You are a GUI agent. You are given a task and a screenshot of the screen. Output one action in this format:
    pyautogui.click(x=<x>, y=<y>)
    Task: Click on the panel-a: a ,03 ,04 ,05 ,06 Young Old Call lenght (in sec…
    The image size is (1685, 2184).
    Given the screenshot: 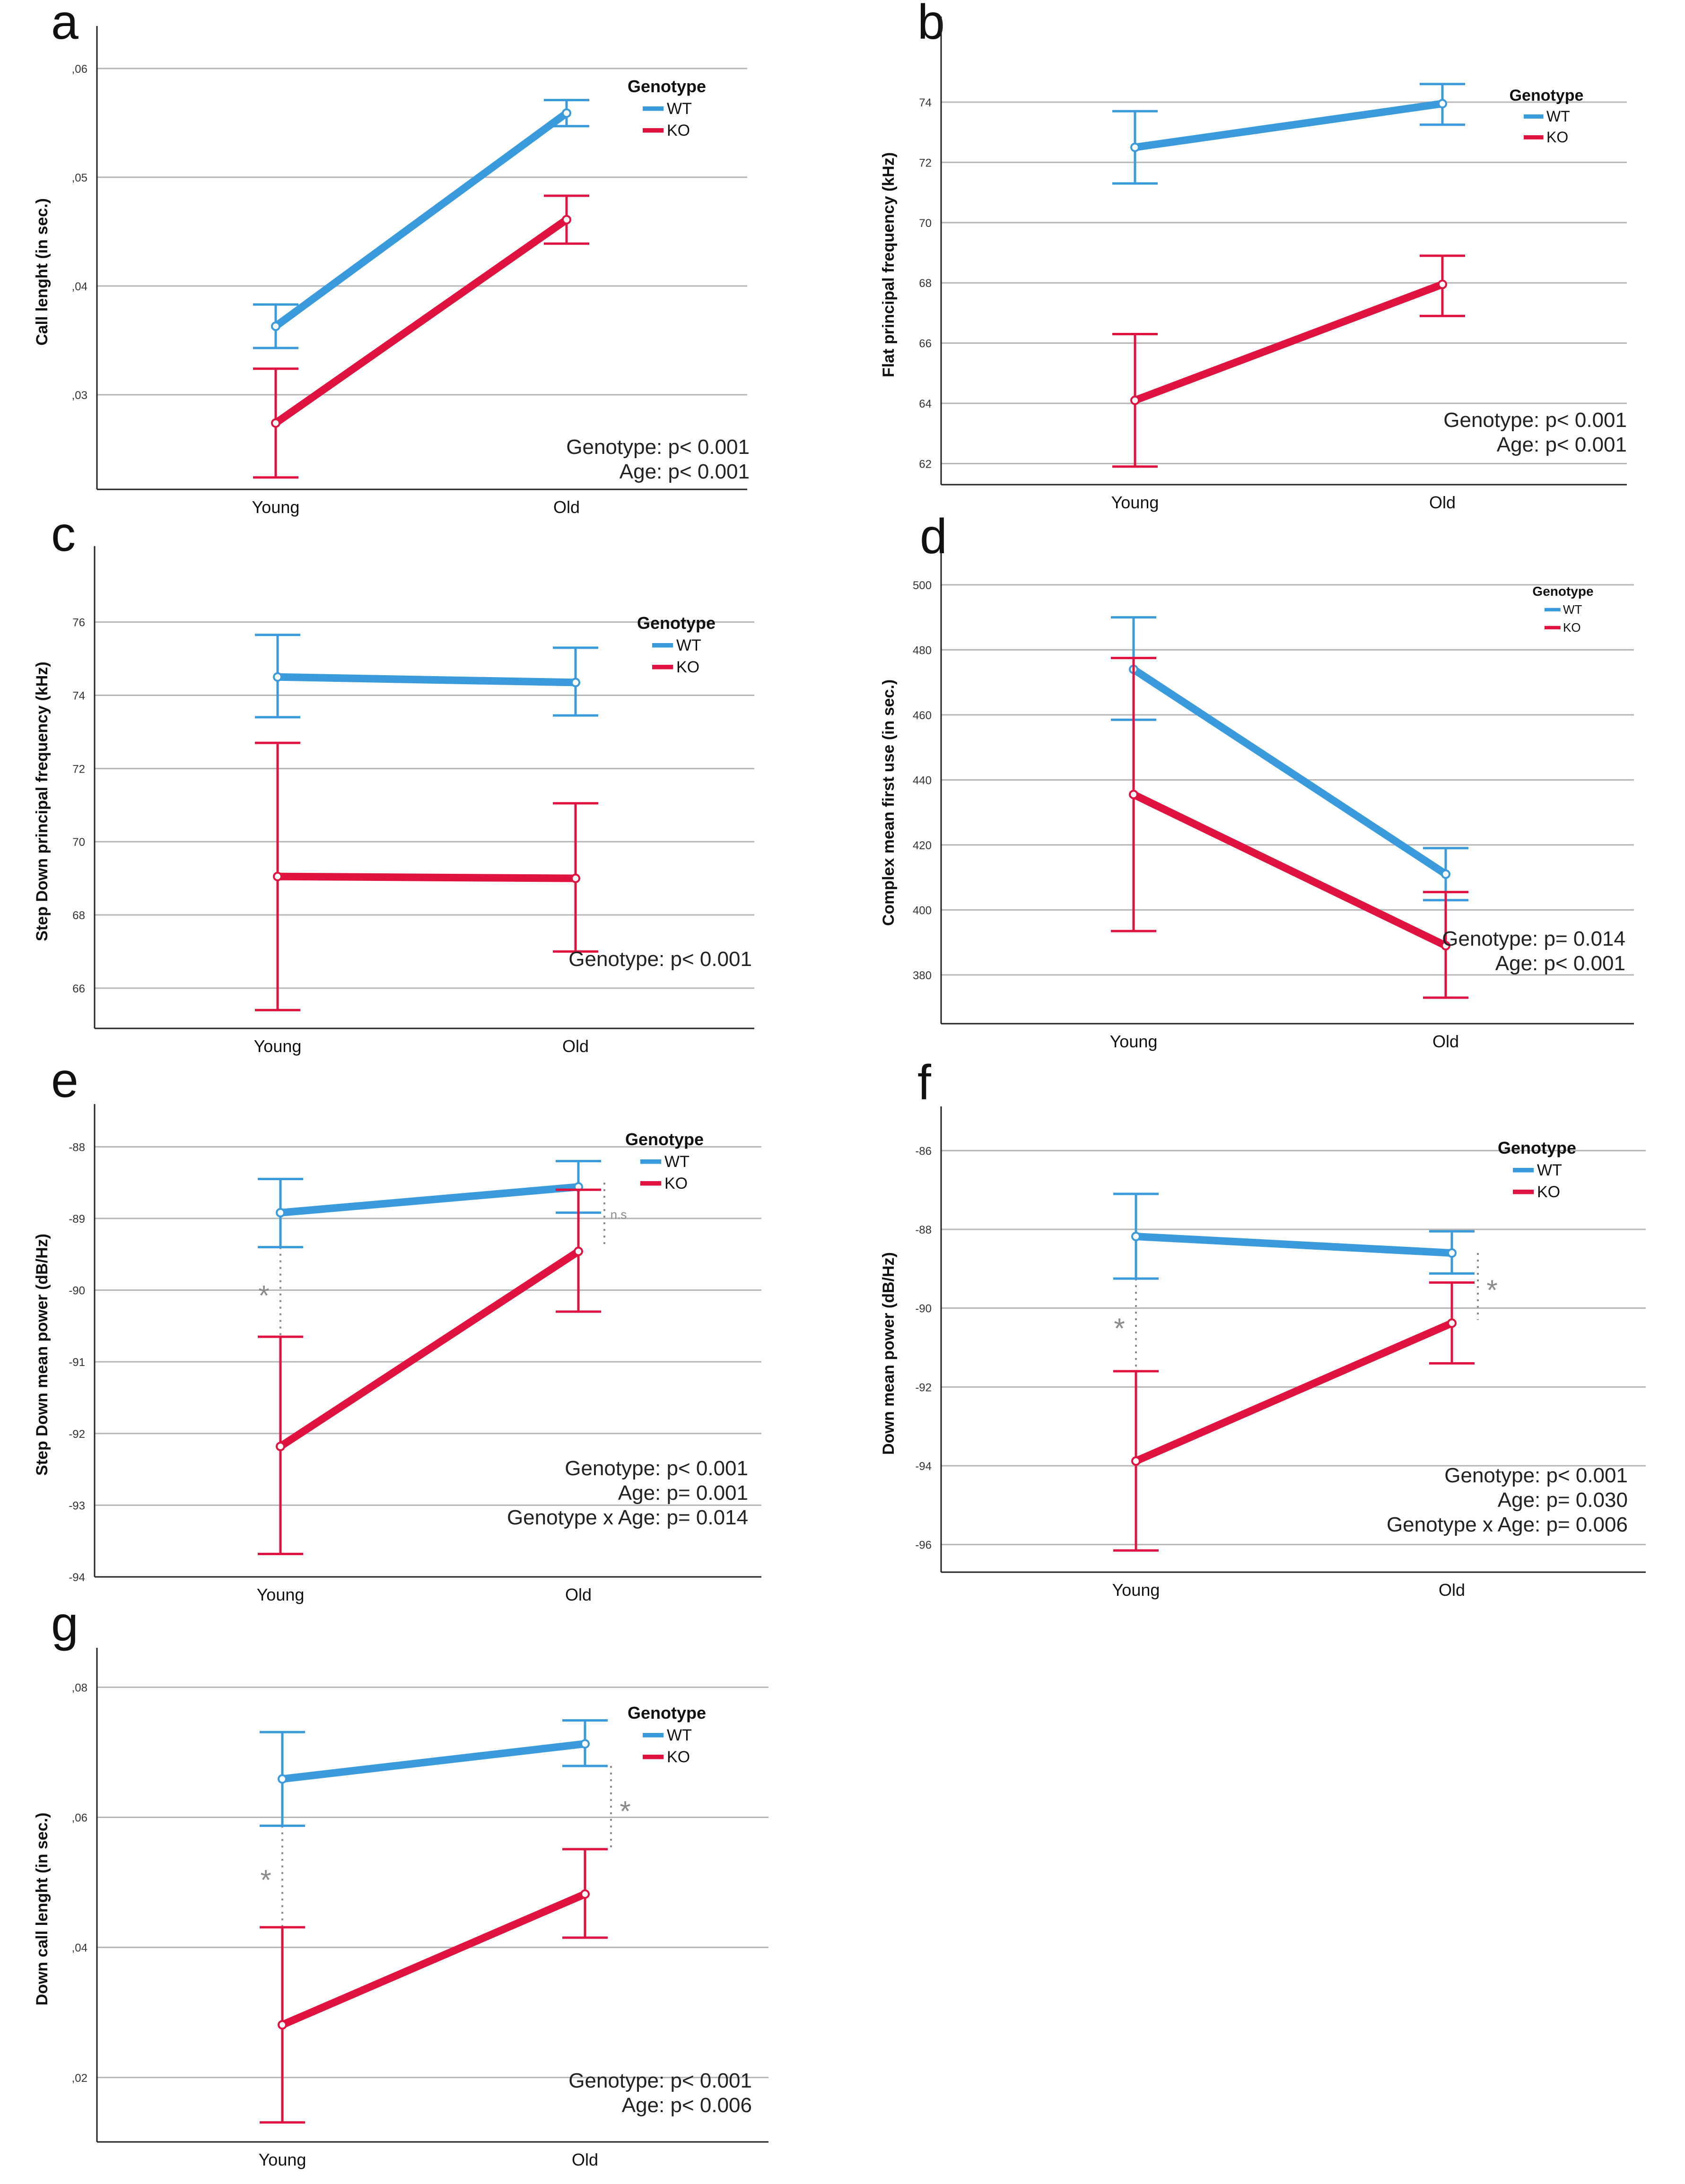 What is the action you would take?
    pyautogui.click(x=391, y=258)
    